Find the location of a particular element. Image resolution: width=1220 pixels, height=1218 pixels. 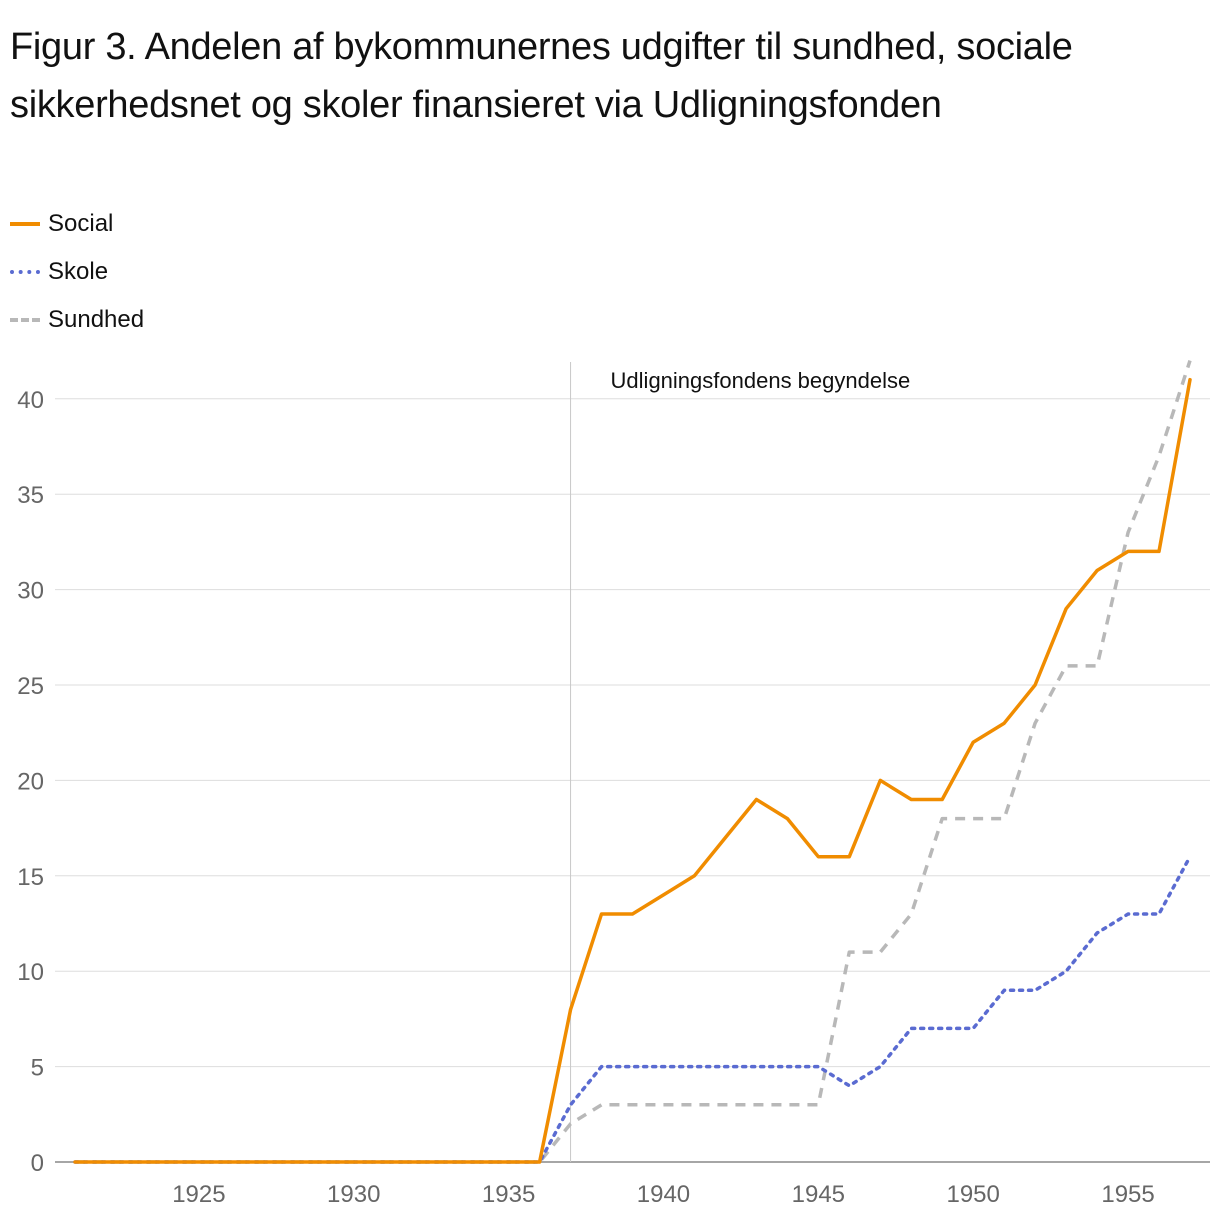

x-tick-label: 1935 is located at coordinates (508, 1194).